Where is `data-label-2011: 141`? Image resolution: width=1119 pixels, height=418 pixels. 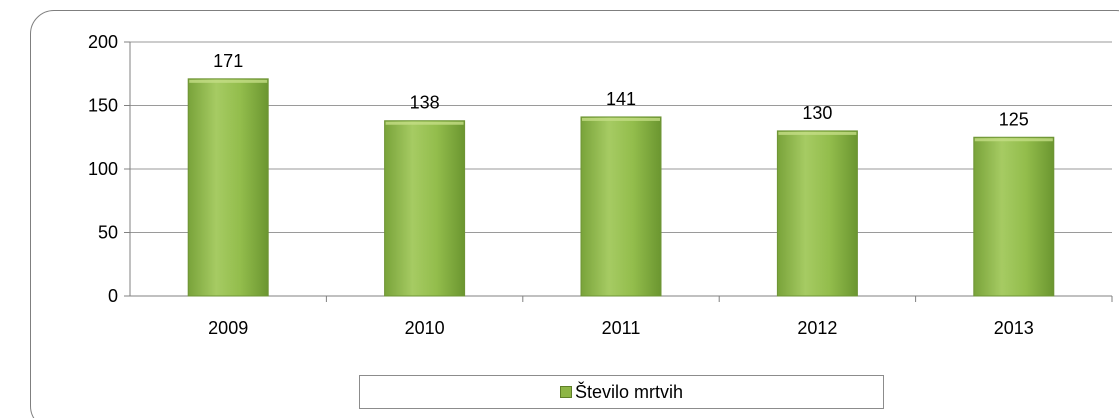
data-label-2011: 141 is located at coordinates (621, 99).